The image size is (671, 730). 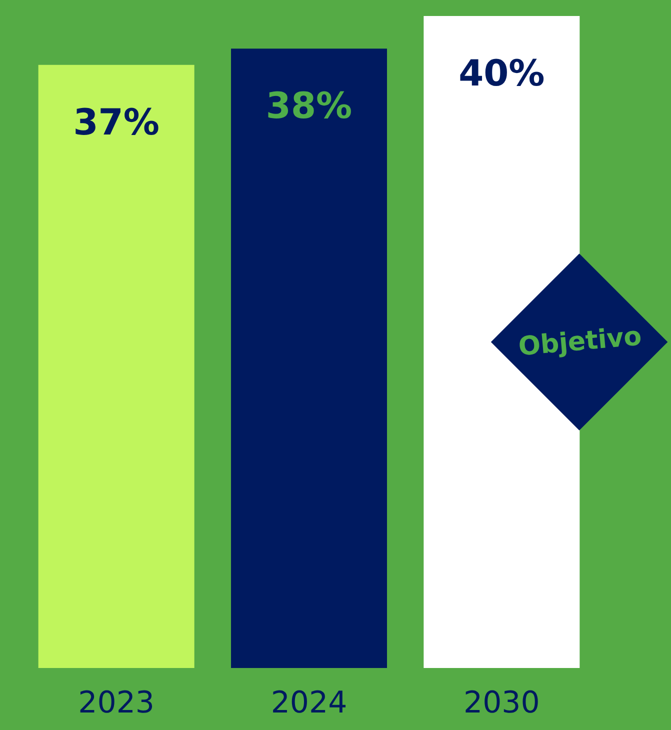 I want to click on annotation: Objetivo, so click(x=579, y=342).